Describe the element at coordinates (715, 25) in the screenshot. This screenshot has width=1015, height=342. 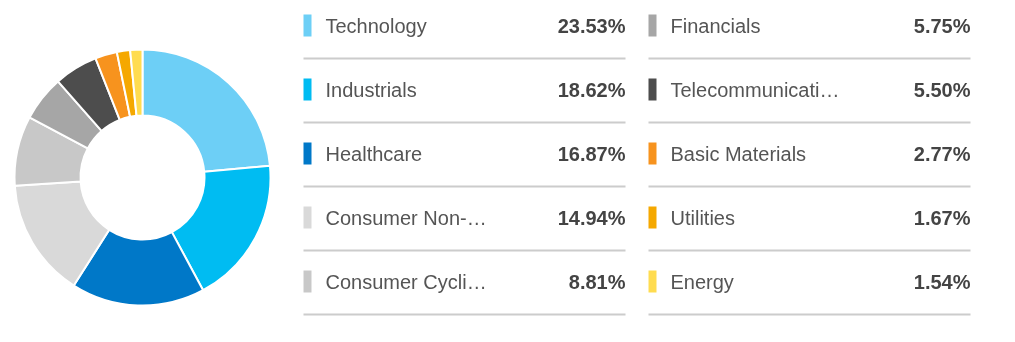
I see `legend-label: Financials` at that location.